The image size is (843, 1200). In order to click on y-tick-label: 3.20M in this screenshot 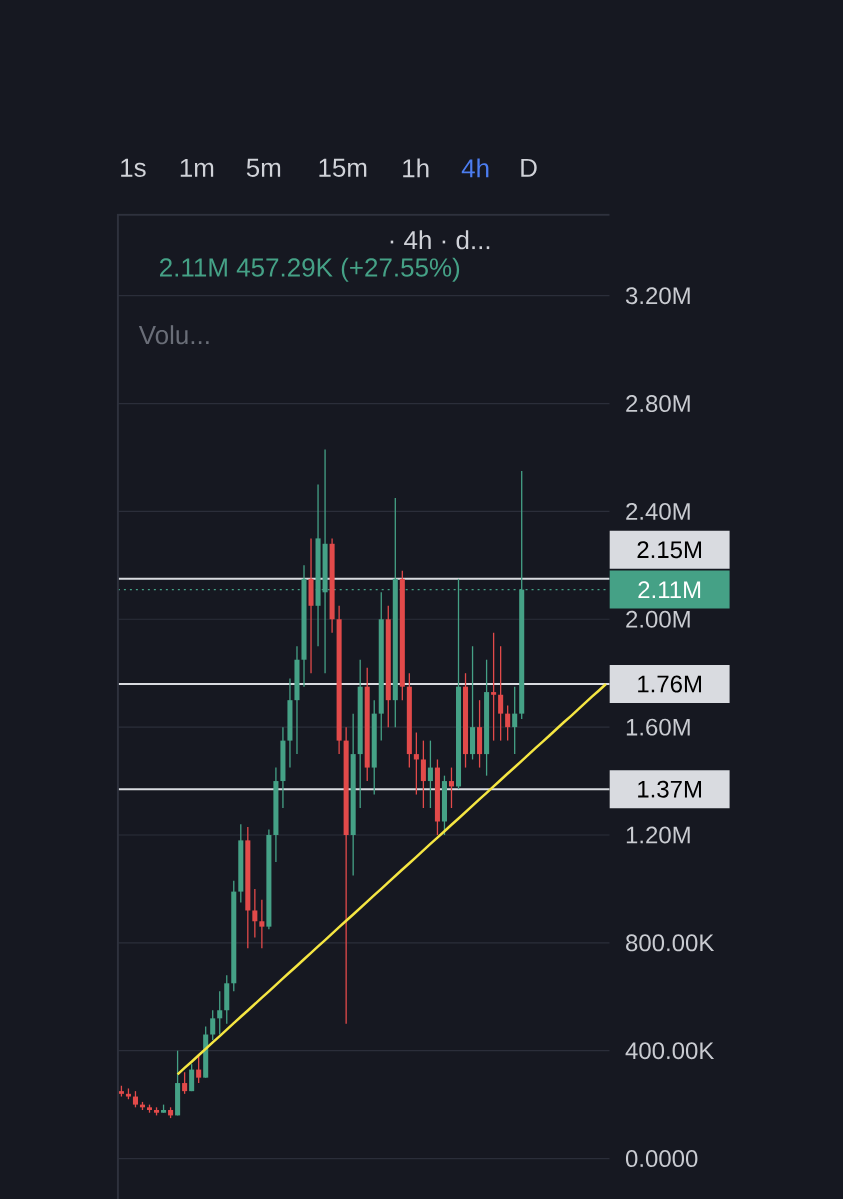, I will do `click(657, 296)`.